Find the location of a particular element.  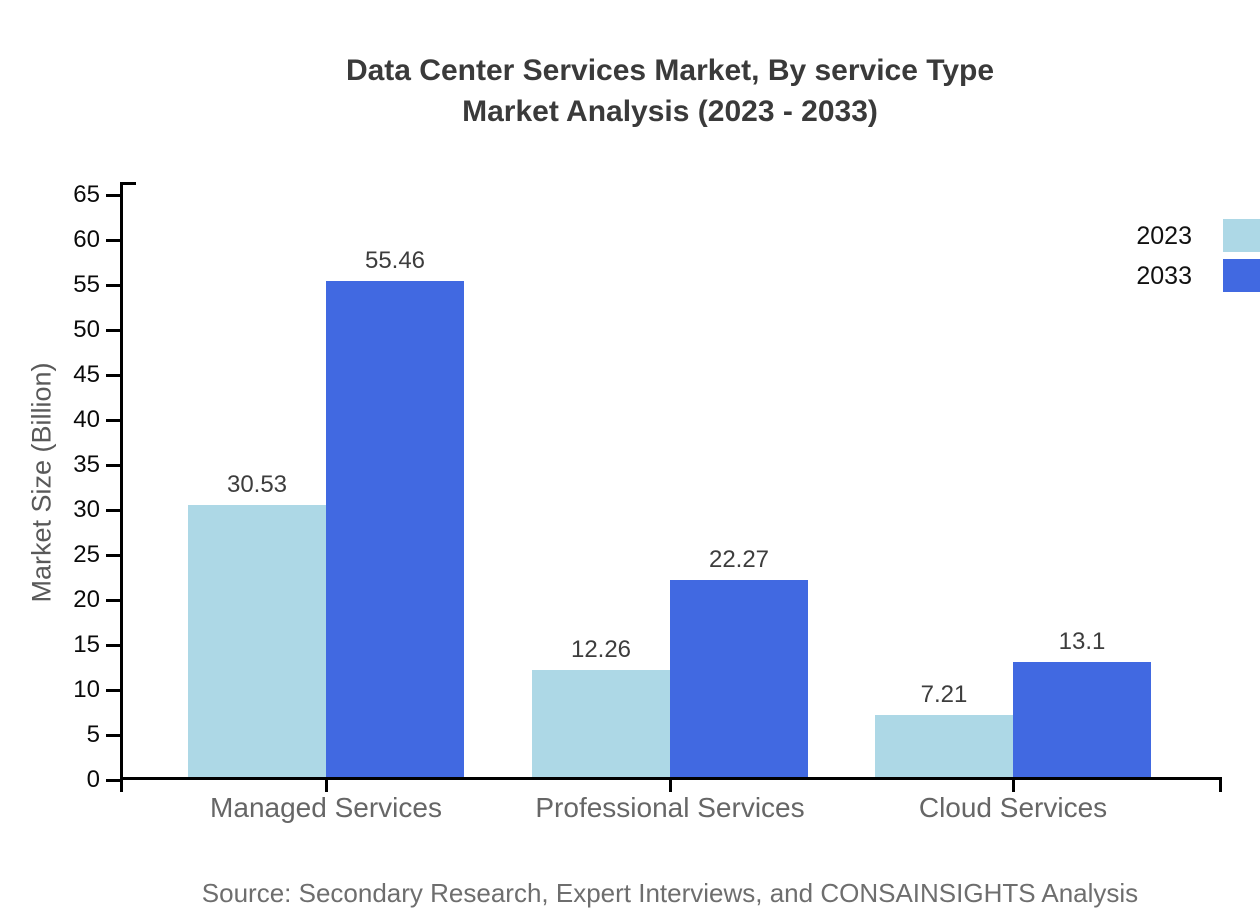

y-tick-label: 15 is located at coordinates (86, 644).